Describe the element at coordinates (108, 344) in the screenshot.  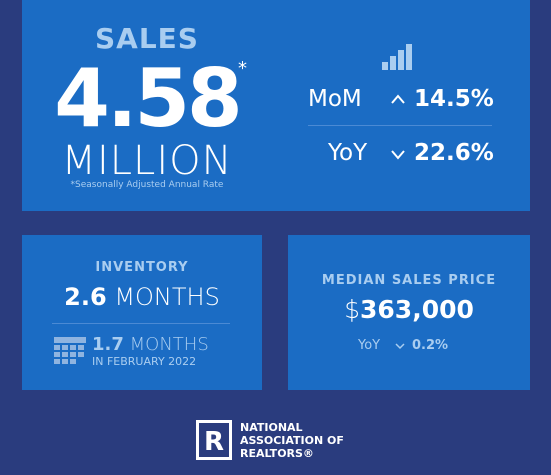
I see `prior-value: 1.7` at that location.